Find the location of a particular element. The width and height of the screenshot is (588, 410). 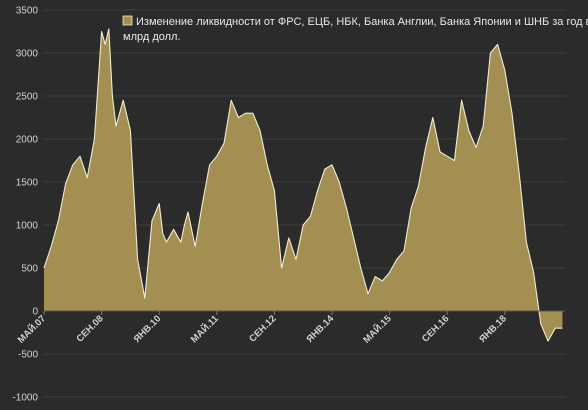

x-tick-label: СЕН.12 is located at coordinates (262, 328).